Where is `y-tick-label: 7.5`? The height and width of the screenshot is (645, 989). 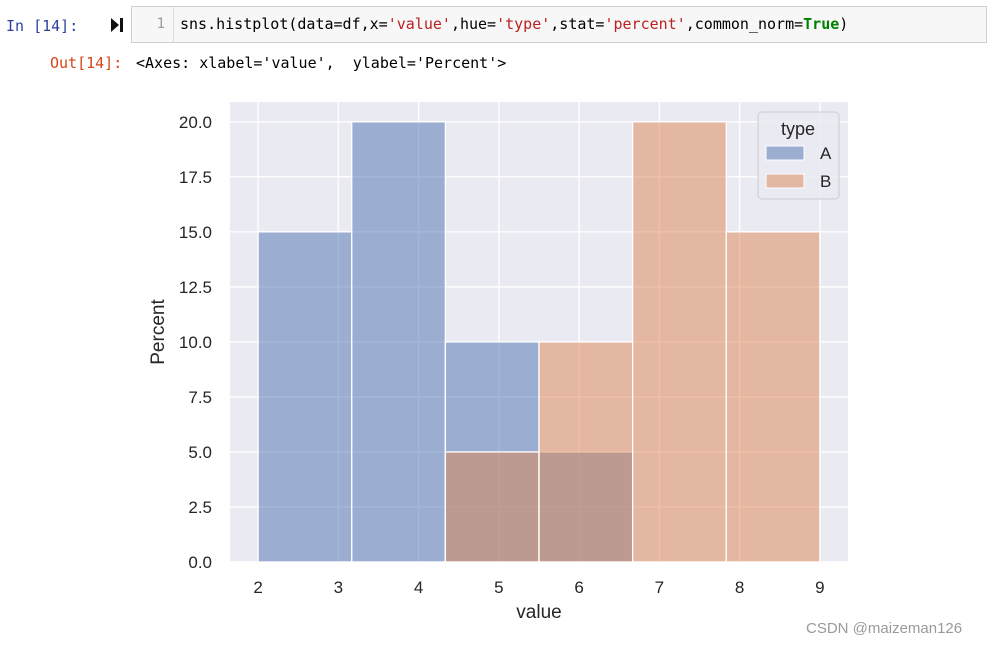
y-tick-label: 7.5 is located at coordinates (200, 397).